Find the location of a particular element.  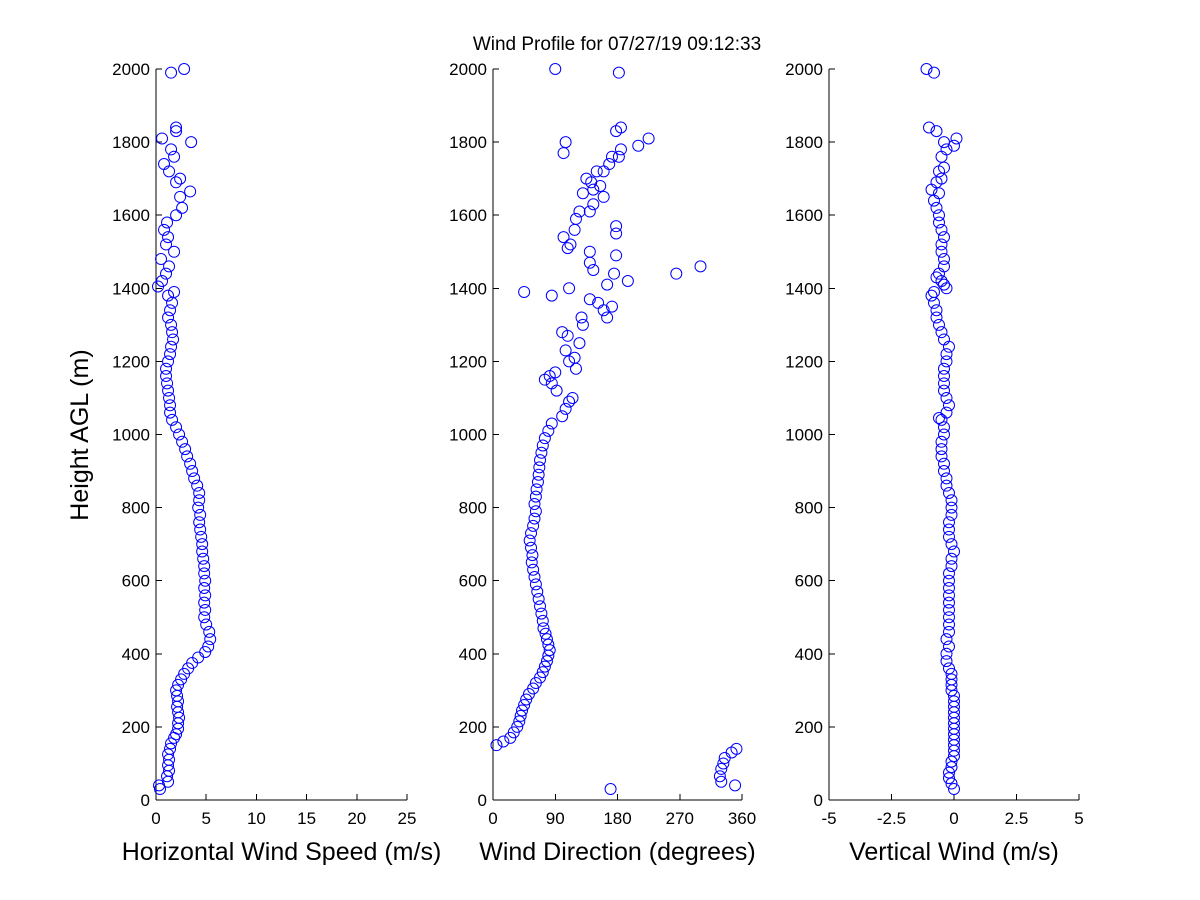

x-tick-label: 270 is located at coordinates (680, 818).